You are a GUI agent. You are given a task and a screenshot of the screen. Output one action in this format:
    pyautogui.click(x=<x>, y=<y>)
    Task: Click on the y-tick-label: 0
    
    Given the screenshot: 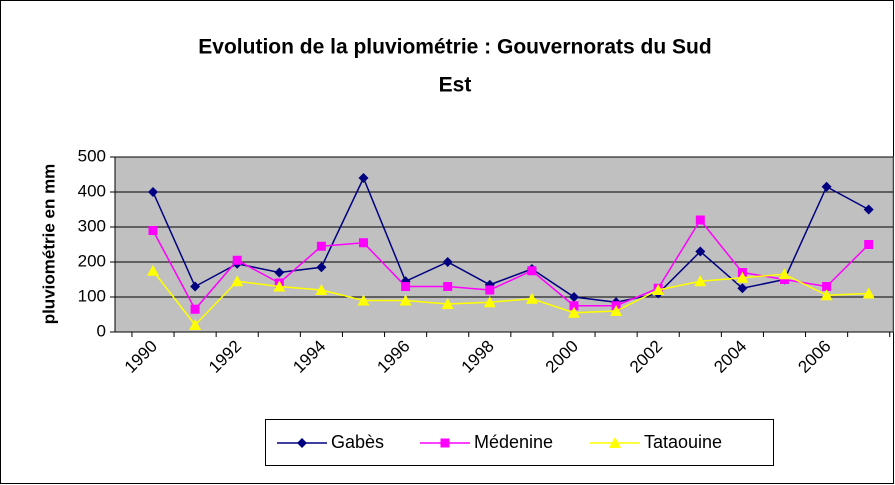 What is the action you would take?
    pyautogui.click(x=101, y=330)
    